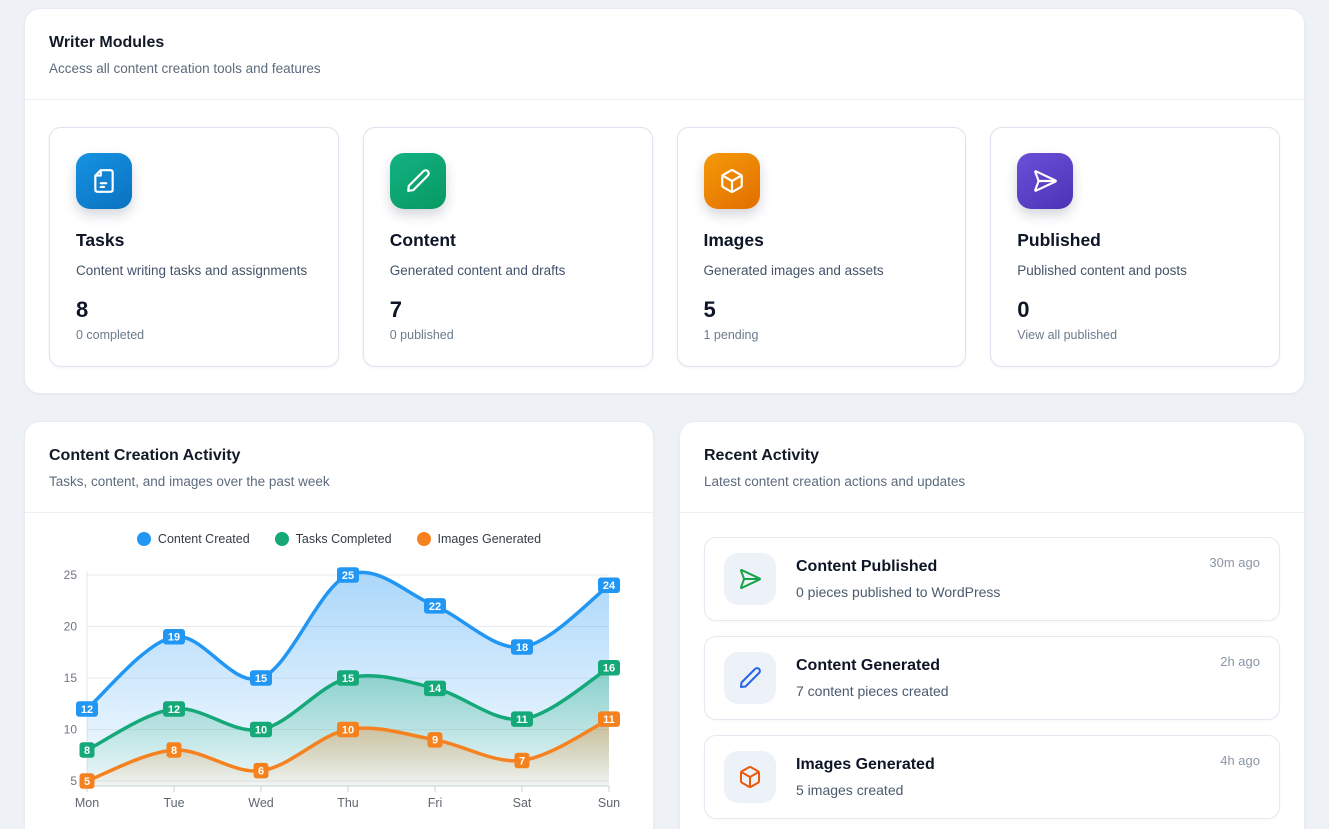 This screenshot has width=1329, height=829. Describe the element at coordinates (145, 455) in the screenshot. I see `panel-title: Content Creation Activity` at that location.